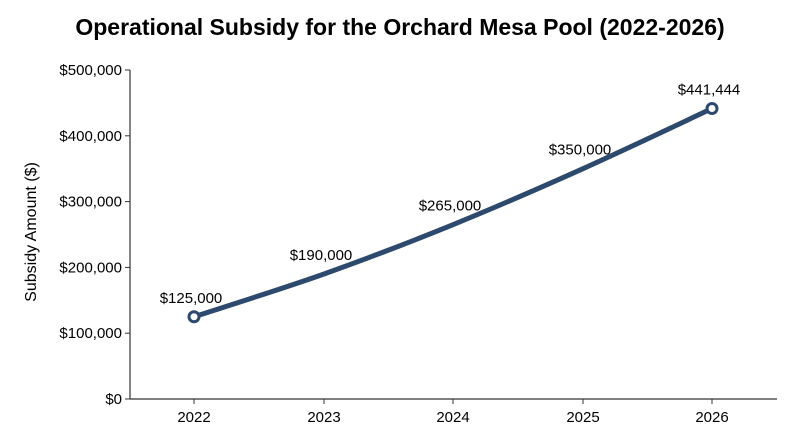  What do you see at coordinates (450, 206) in the screenshot?
I see `data-label: $265,000` at bounding box center [450, 206].